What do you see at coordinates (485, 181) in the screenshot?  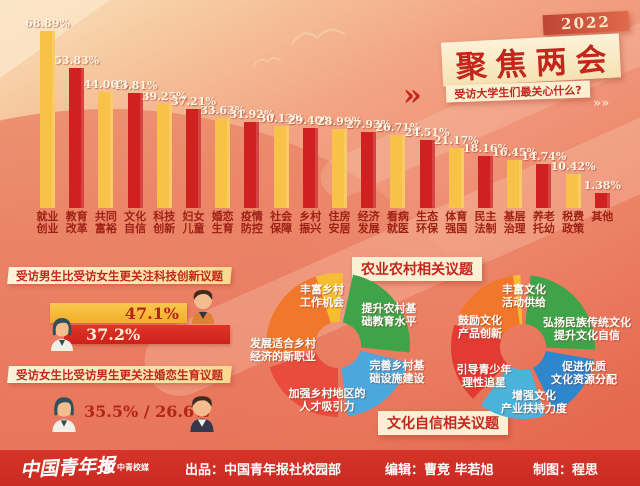 I see `bar-民主法制` at bounding box center [485, 181].